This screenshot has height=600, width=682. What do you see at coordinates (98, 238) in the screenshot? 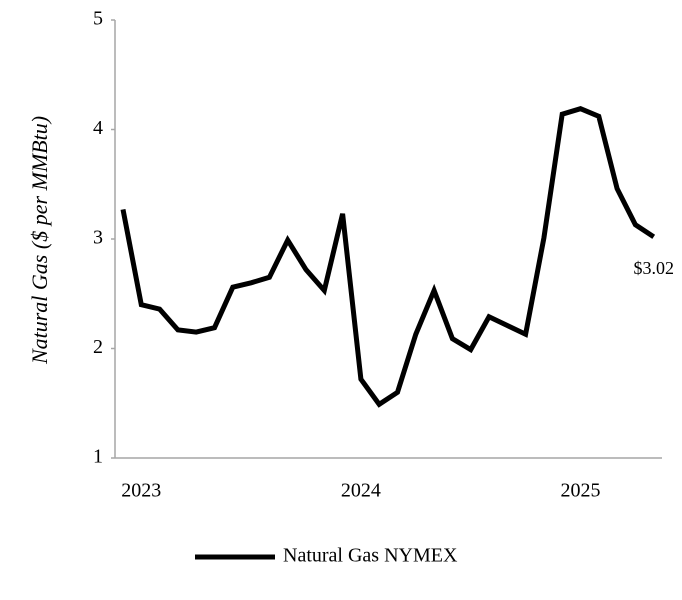
I see `y-tick-label: 3` at bounding box center [98, 238].